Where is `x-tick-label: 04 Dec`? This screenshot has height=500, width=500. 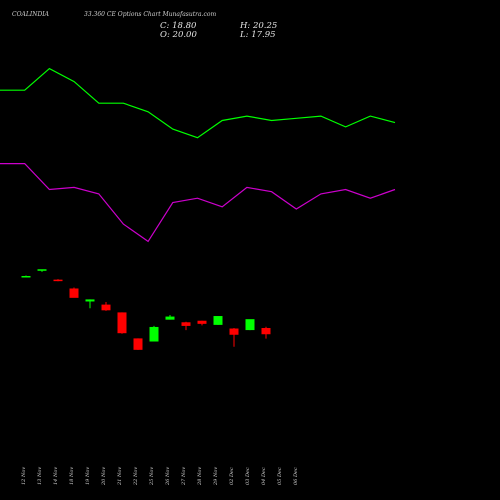
x-tick-label: 04 Dec is located at coordinates (264, 476).